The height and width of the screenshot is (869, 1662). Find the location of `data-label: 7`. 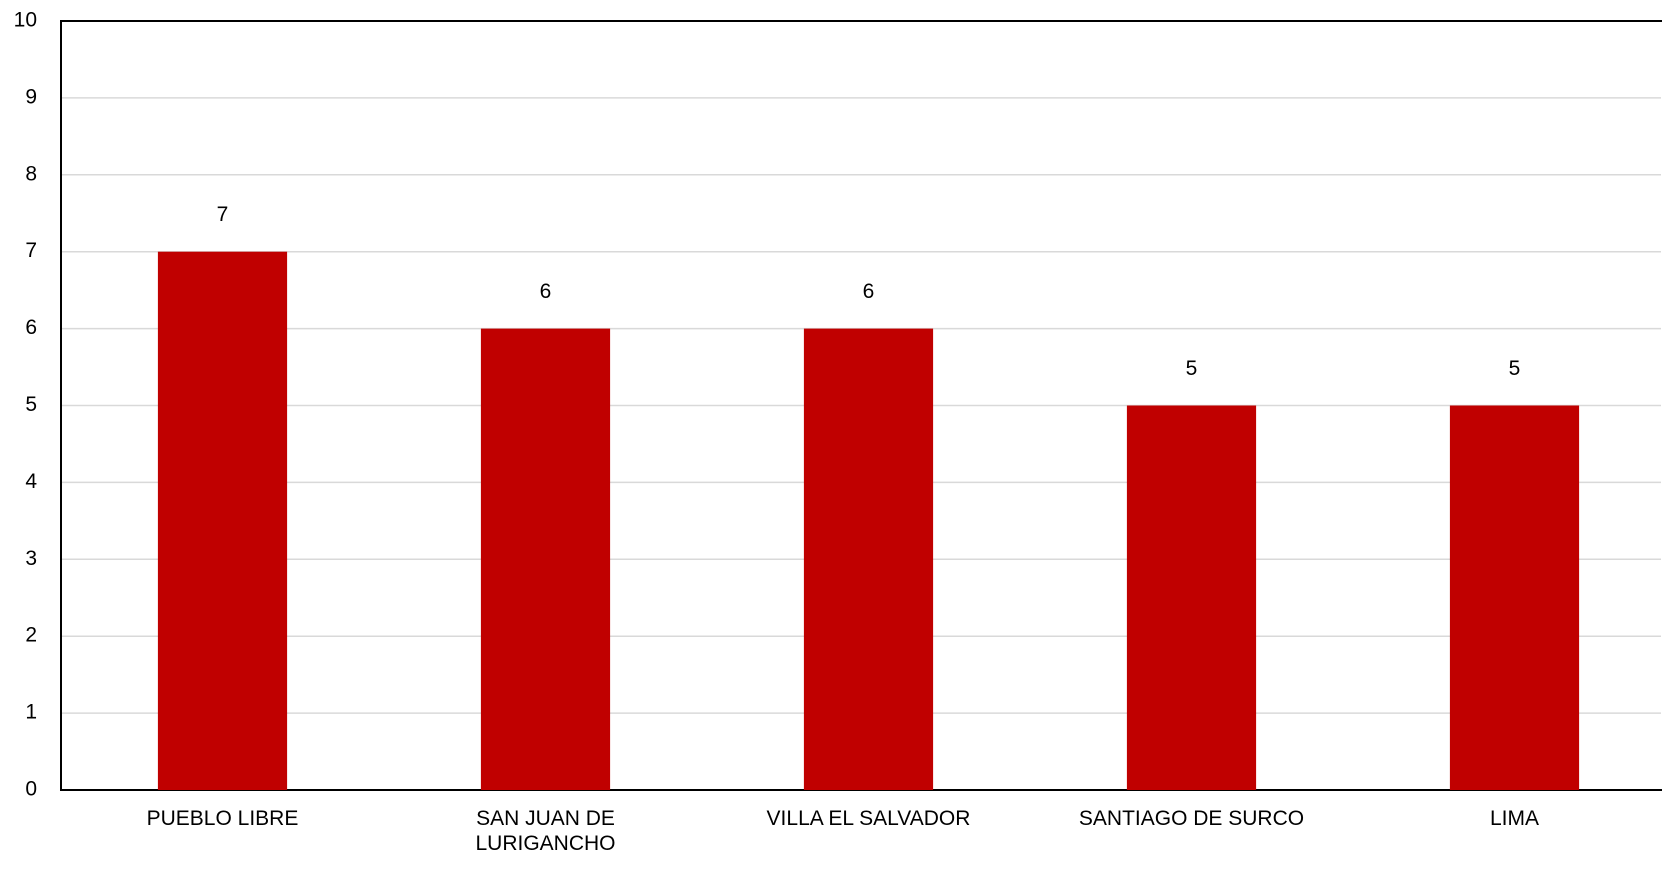

data-label: 7 is located at coordinates (223, 214).